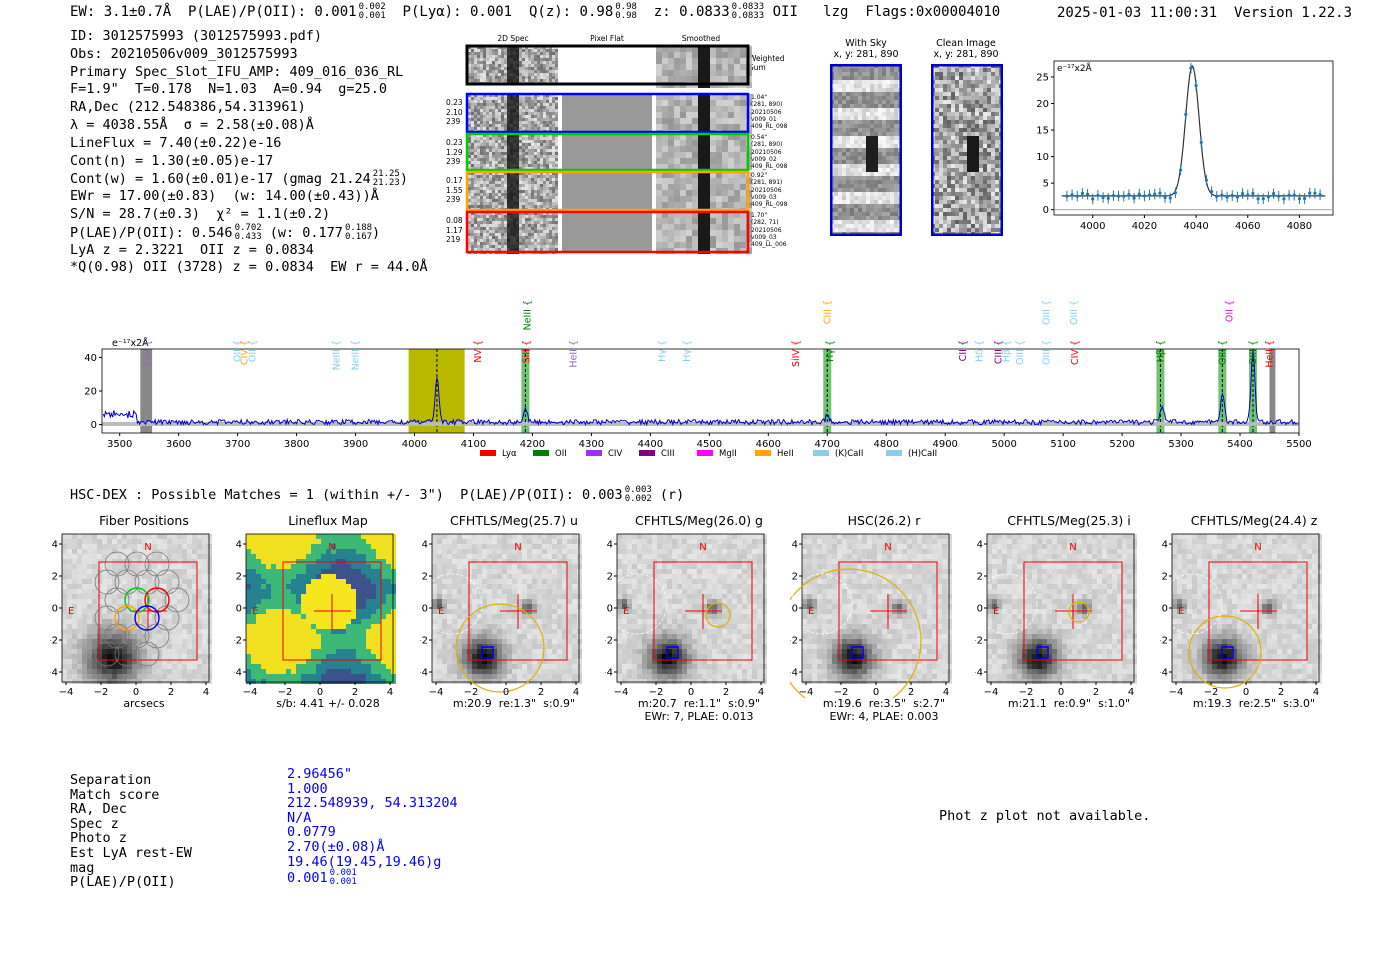 Image resolution: width=1400 pixels, height=953 pixels. Describe the element at coordinates (769, 152) in the screenshot. I see `spec2d-row-meta: 0.54" (281, 890) 20210506 v009_02 409_RL_098` at that location.